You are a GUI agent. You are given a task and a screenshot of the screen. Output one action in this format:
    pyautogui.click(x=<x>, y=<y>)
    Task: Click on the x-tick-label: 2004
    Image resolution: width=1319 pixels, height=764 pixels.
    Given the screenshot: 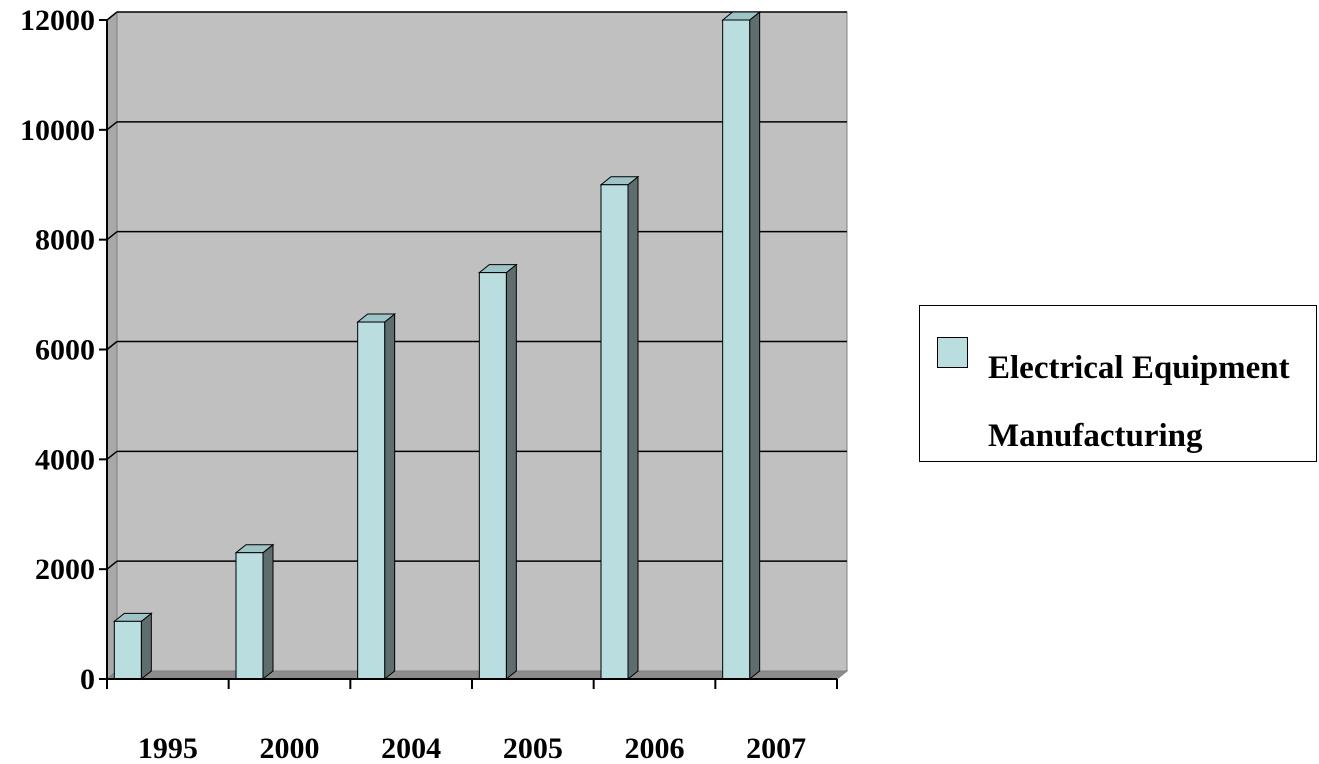 What is the action you would take?
    pyautogui.click(x=411, y=748)
    